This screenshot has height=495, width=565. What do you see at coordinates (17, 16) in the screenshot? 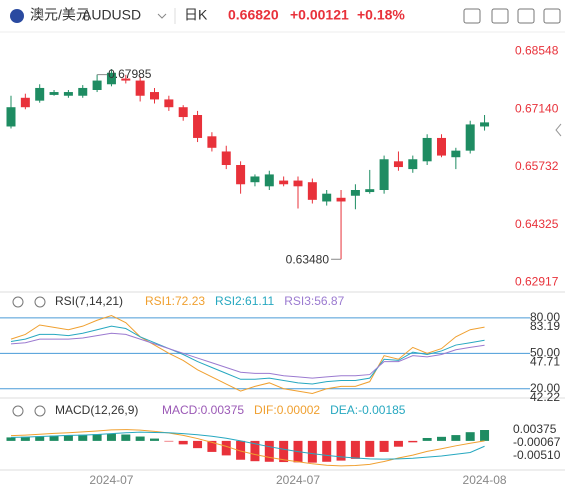
I see `flag-icon` at bounding box center [17, 16].